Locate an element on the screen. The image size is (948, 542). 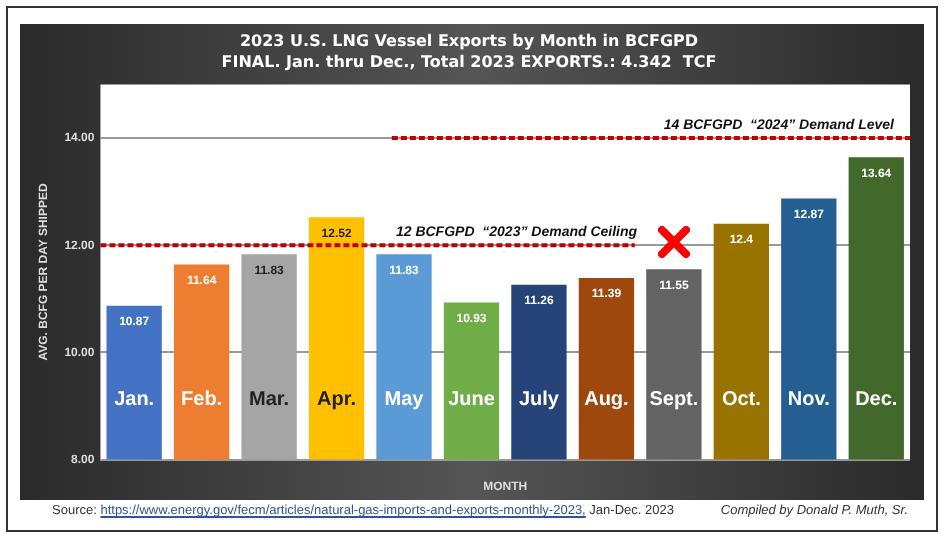
x-tick-label: May is located at coordinates (404, 400).